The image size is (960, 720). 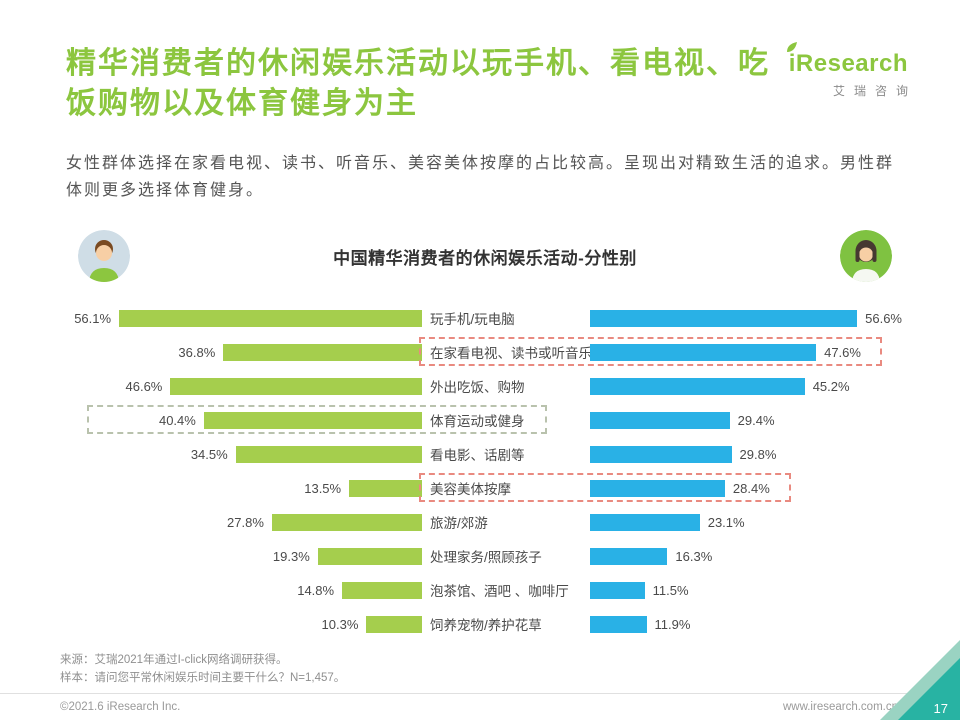 I want to click on category-label: 看电影、话剧等, so click(x=477, y=455).